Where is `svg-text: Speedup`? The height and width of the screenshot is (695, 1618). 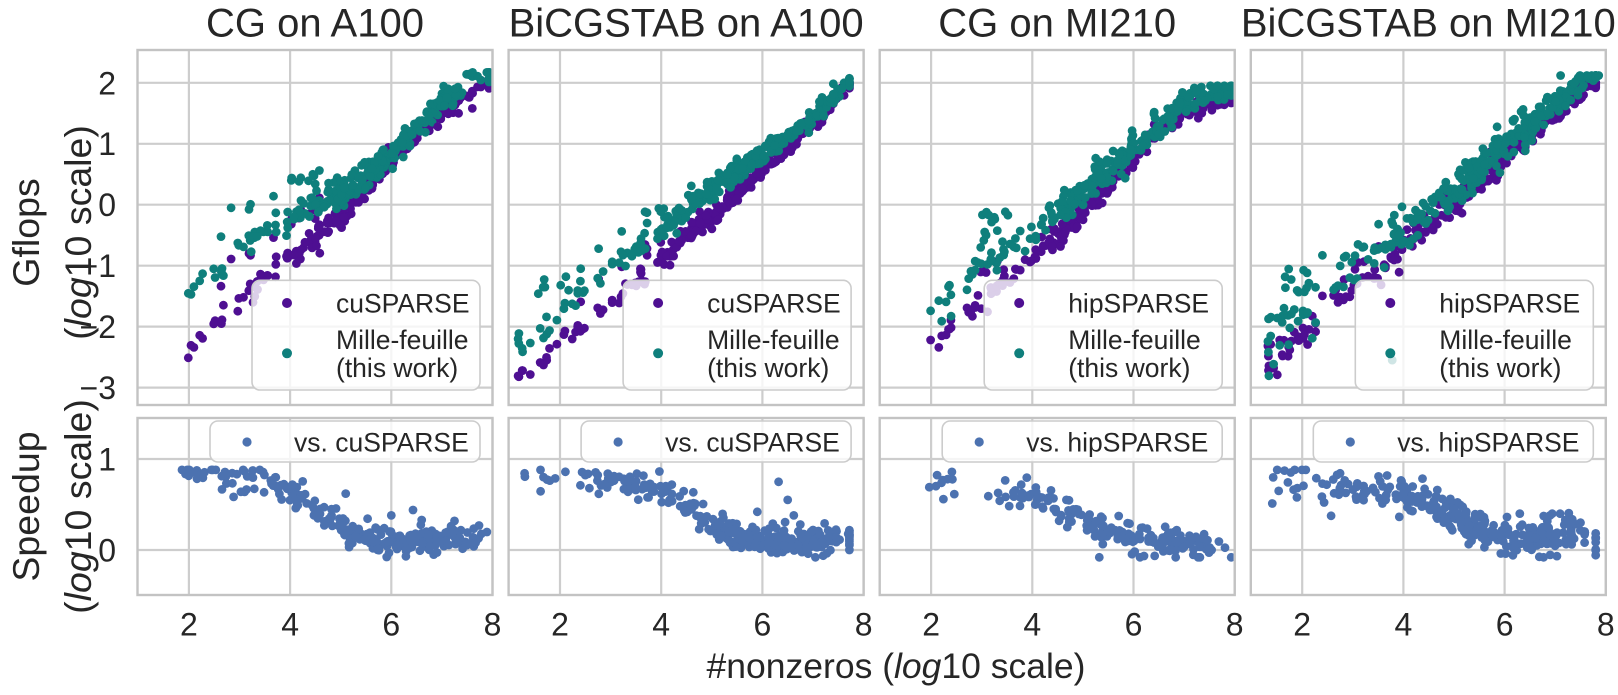
svg-text: Speedup is located at coordinates (26, 506).